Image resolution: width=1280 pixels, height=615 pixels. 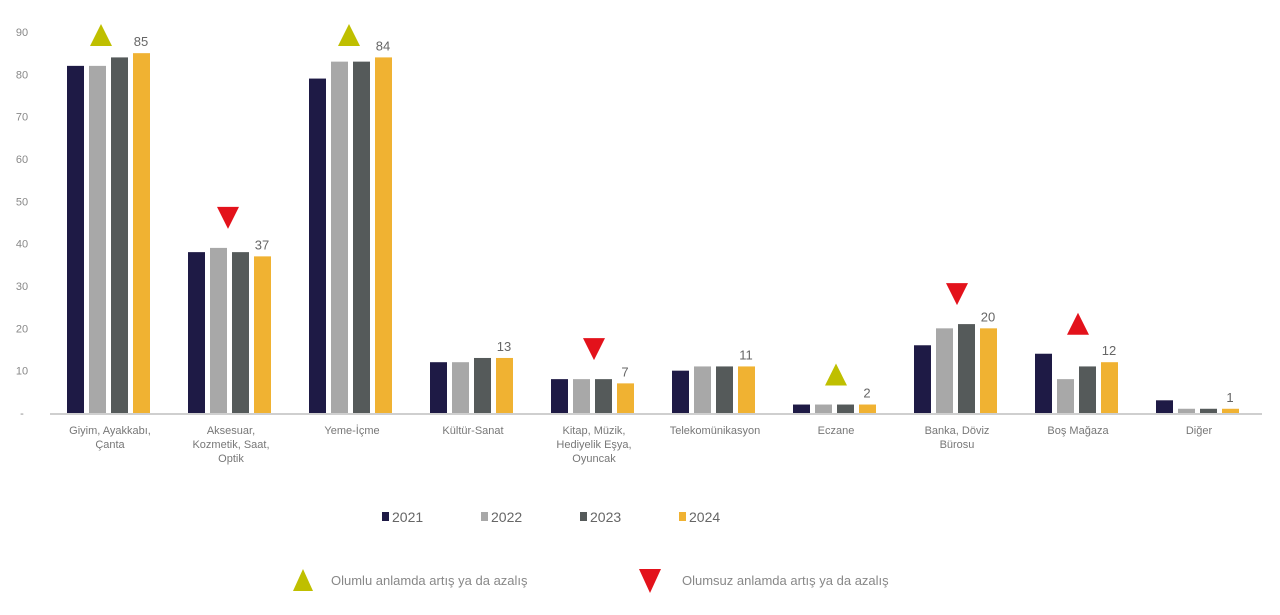 I want to click on y-tick-label: 30, so click(x=22, y=287).